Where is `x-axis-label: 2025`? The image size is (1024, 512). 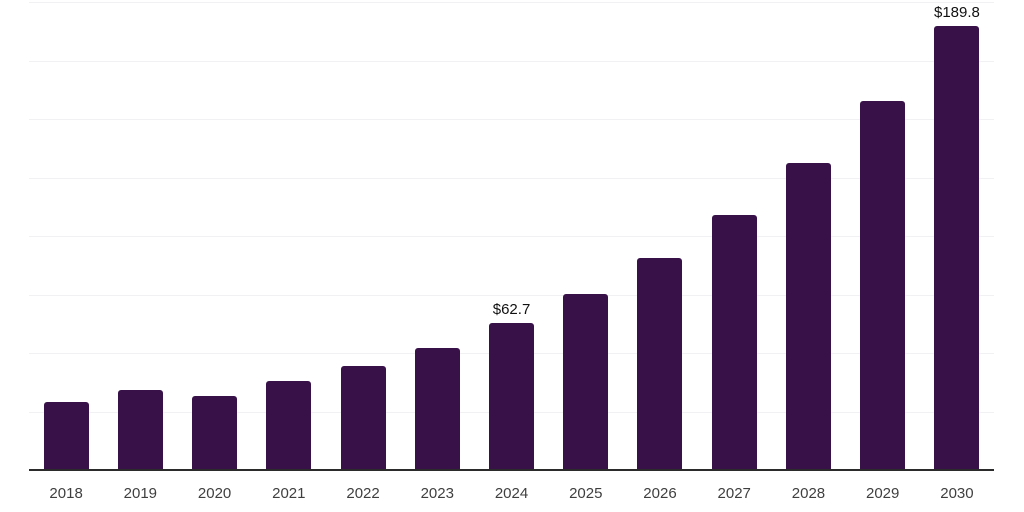 x-axis-label: 2025 is located at coordinates (586, 493).